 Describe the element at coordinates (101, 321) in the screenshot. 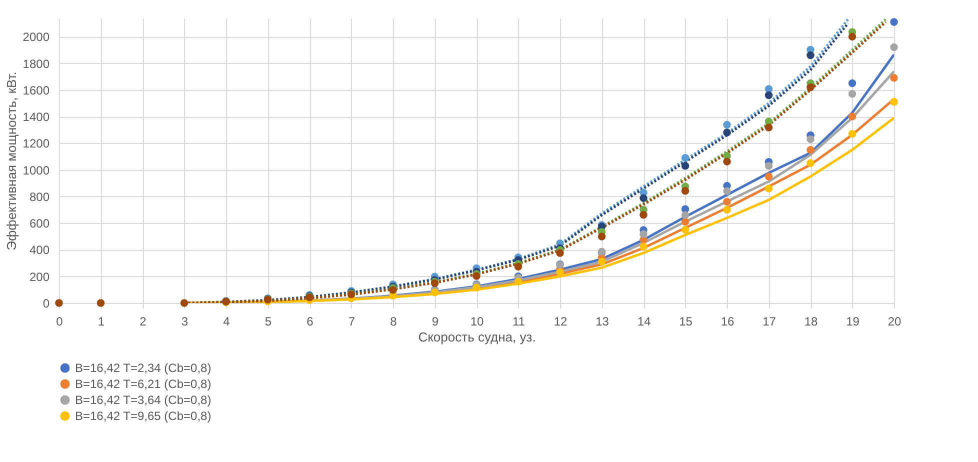

I see `x-tick-label: 1` at that location.